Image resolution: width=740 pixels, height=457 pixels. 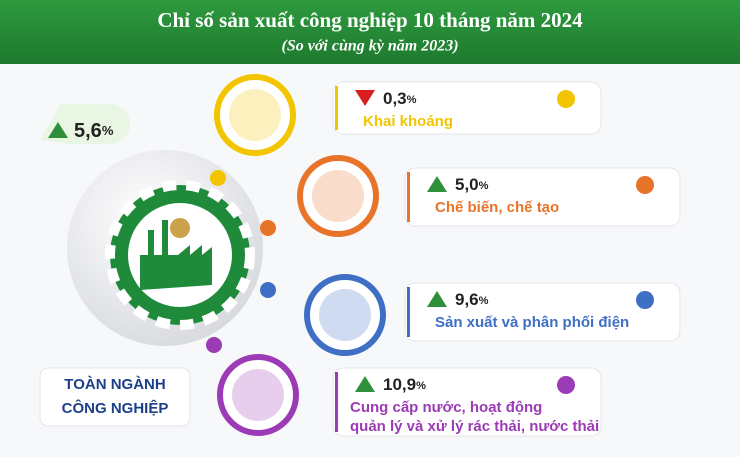 I want to click on gear-teeth, so click(x=180, y=255).